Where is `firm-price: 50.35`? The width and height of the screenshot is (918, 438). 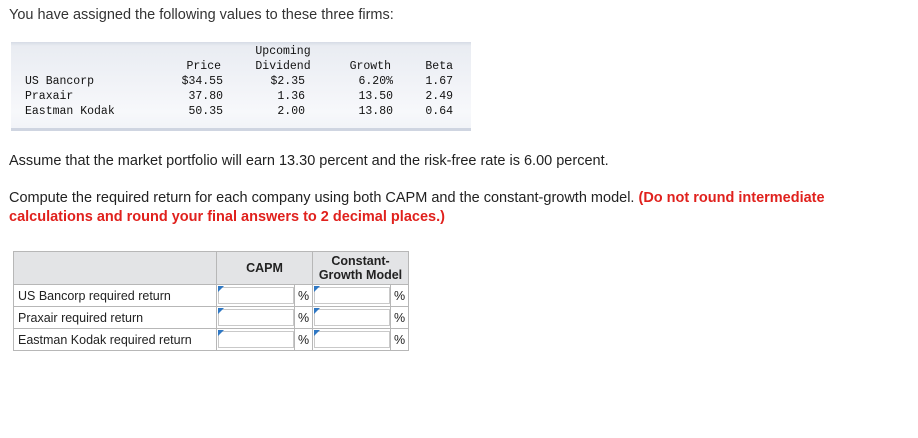
firm-price: 50.35 is located at coordinates (205, 111).